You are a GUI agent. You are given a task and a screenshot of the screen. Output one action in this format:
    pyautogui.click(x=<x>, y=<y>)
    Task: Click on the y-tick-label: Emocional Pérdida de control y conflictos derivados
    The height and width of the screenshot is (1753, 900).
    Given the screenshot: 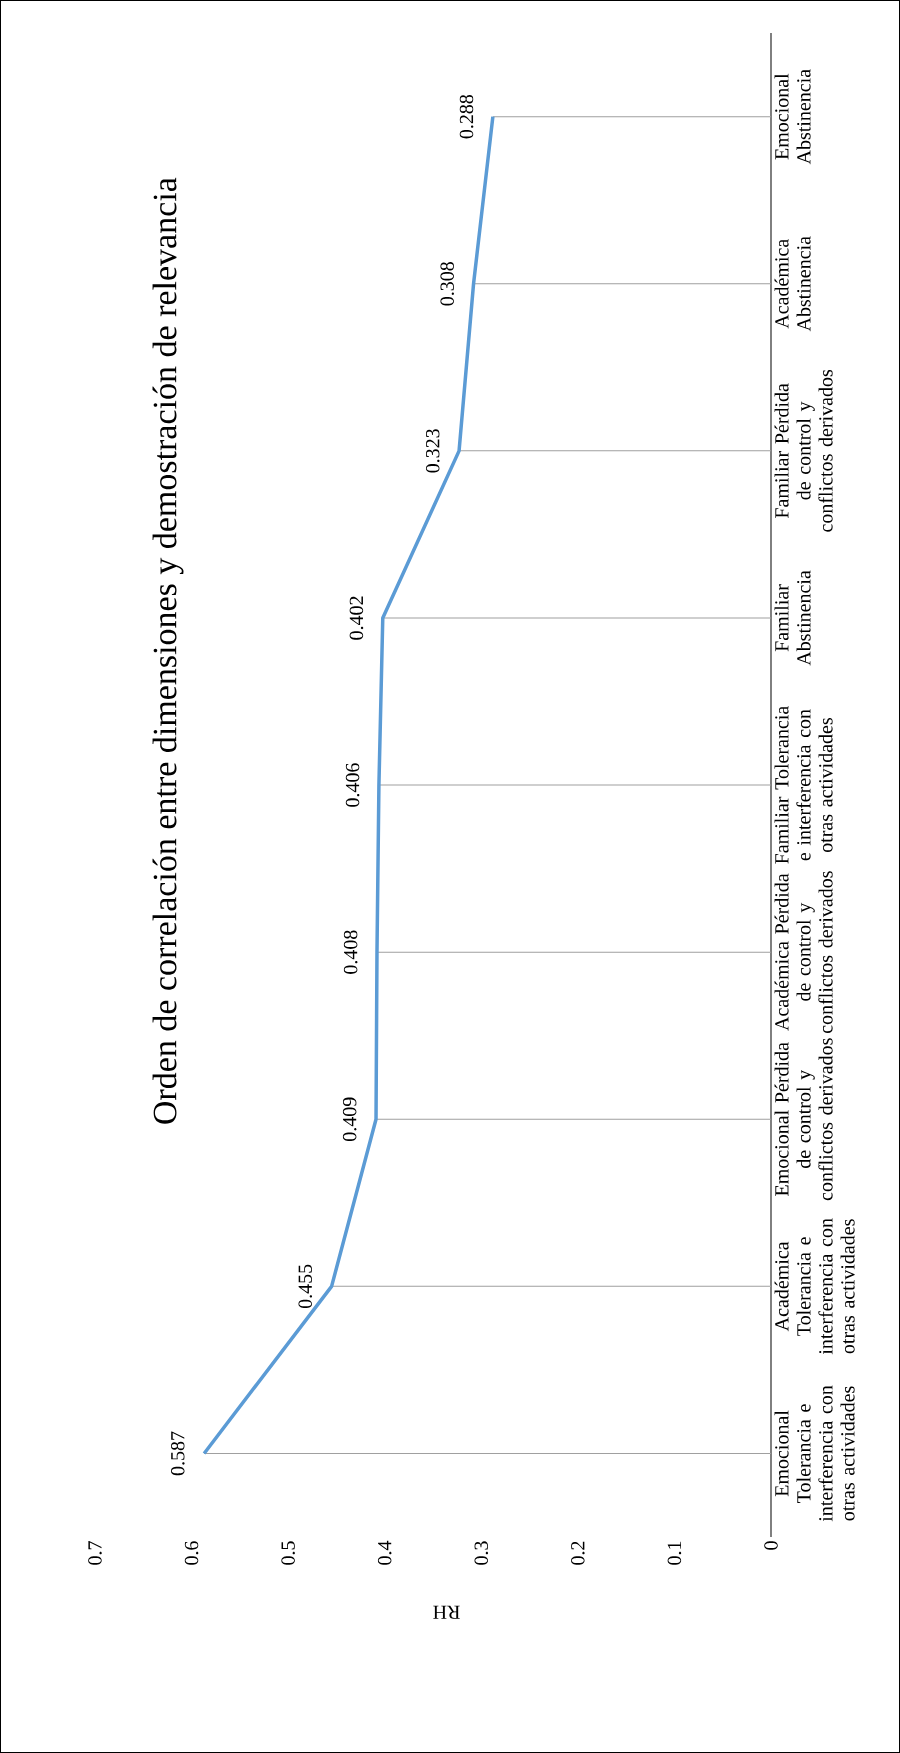 What is the action you would take?
    pyautogui.click(x=803, y=1119)
    